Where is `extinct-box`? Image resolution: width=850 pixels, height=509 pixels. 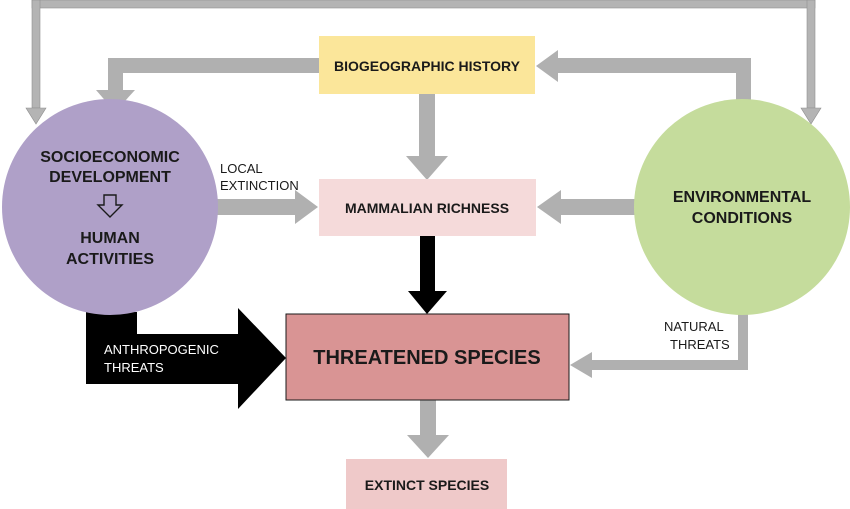
extinct-box is located at coordinates (426, 484).